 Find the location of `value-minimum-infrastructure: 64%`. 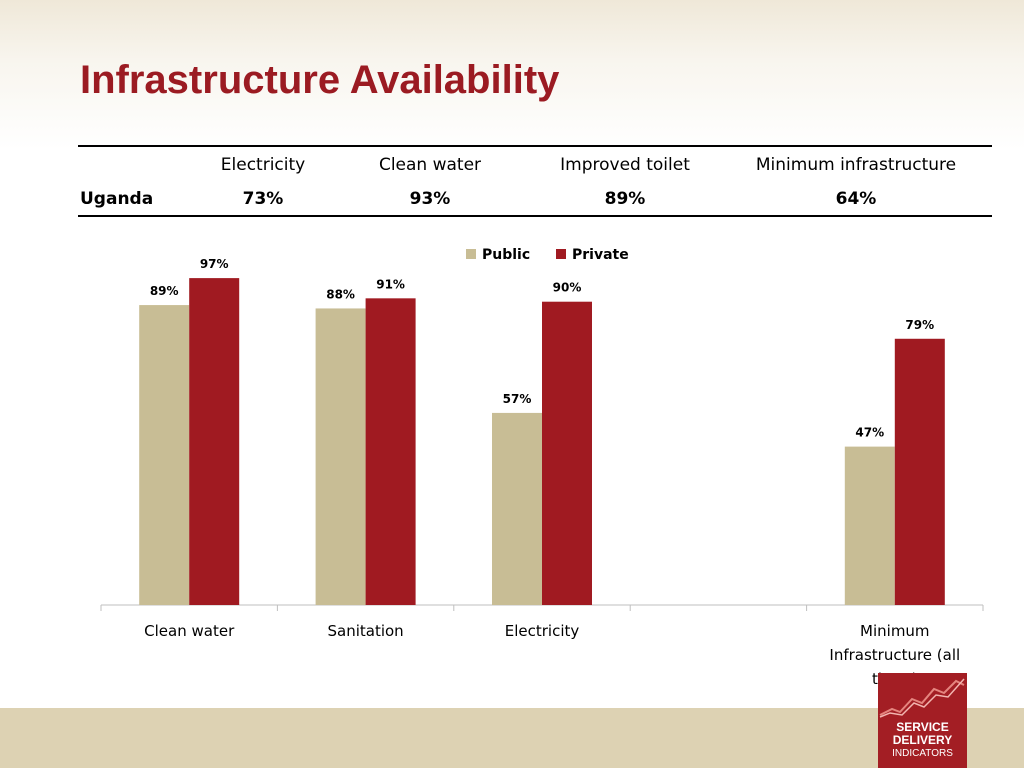

value-minimum-infrastructure: 64% is located at coordinates (856, 199).